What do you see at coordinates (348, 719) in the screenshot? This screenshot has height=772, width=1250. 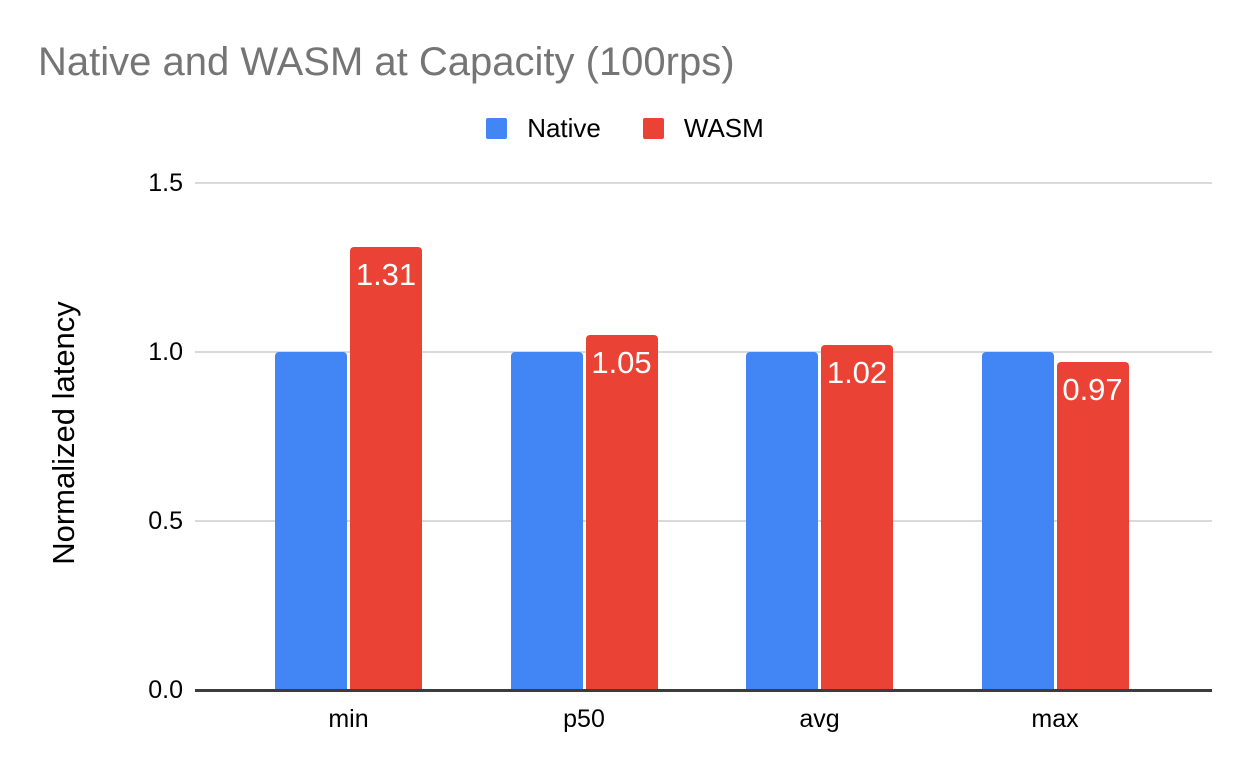 I see `x-category-label-min: min` at bounding box center [348, 719].